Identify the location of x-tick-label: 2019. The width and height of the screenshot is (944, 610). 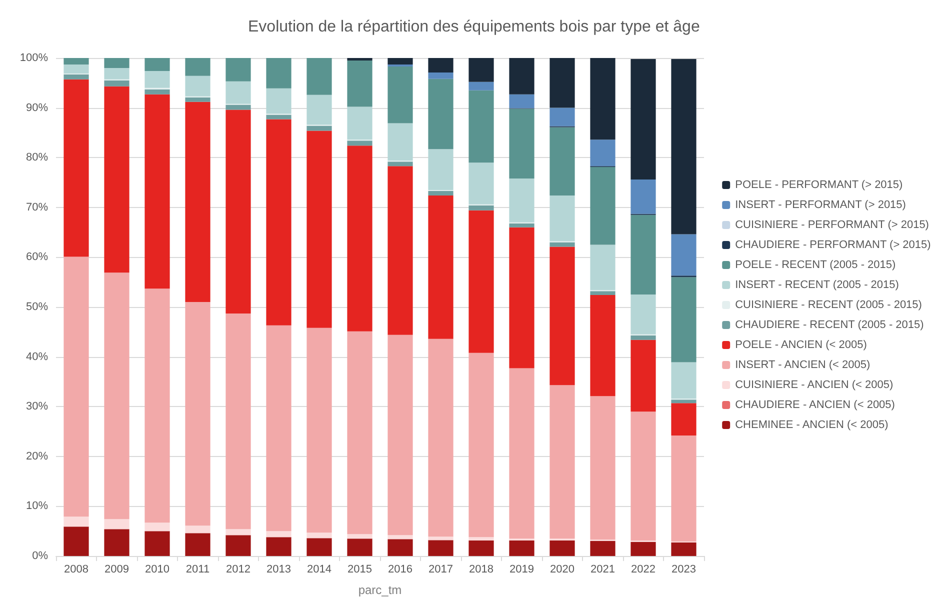
(522, 570).